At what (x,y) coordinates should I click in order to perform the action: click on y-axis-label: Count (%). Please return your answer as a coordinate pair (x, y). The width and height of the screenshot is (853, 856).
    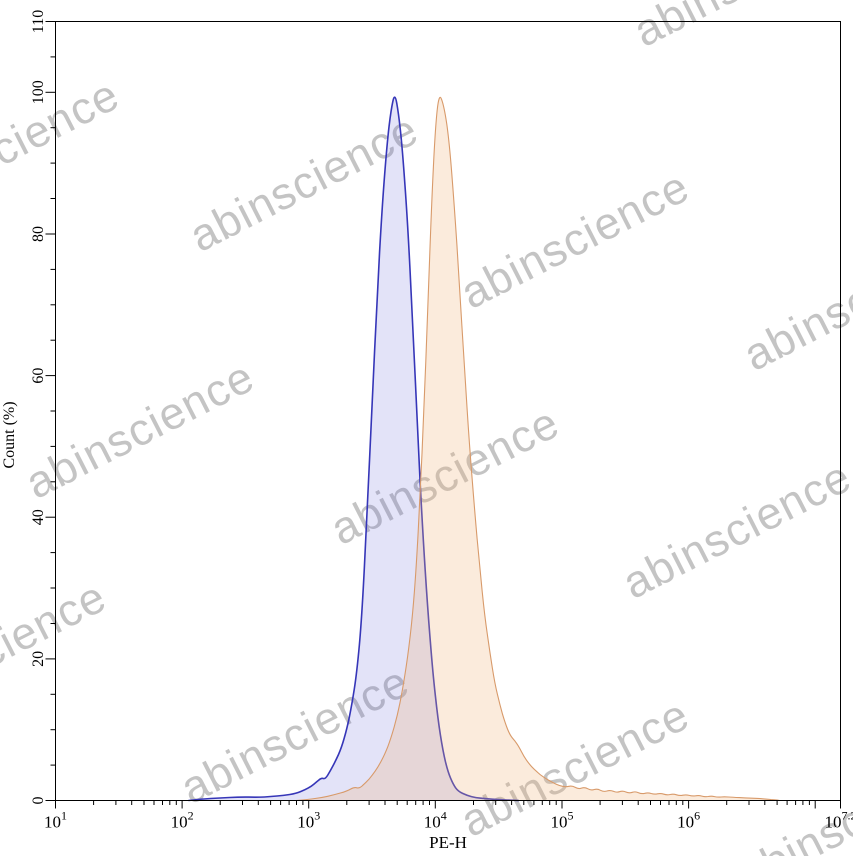
    Looking at the image, I should click on (9, 434).